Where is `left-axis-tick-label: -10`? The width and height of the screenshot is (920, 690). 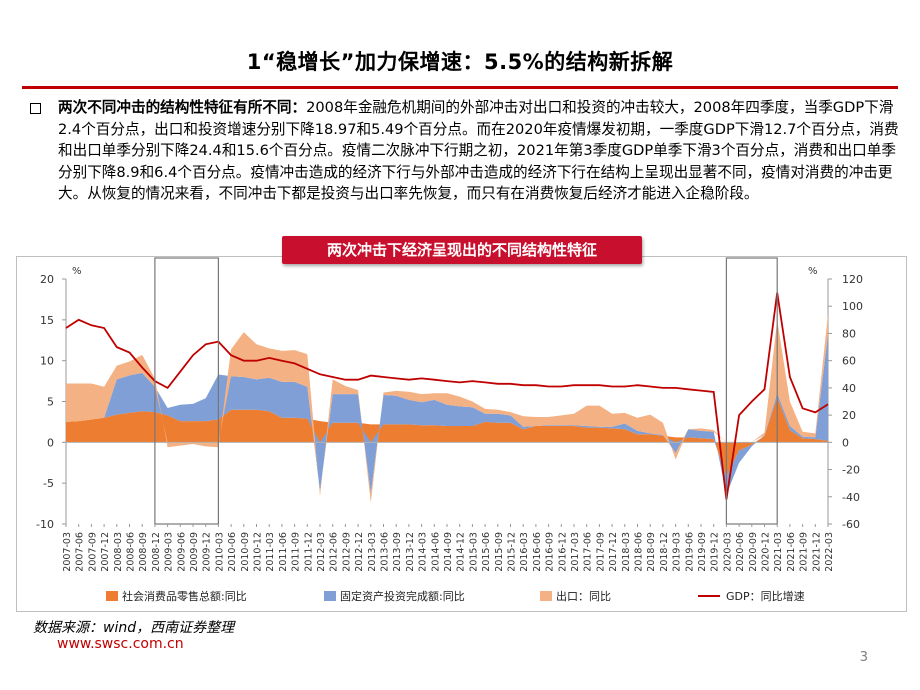 left-axis-tick-label: -10 is located at coordinates (45, 524).